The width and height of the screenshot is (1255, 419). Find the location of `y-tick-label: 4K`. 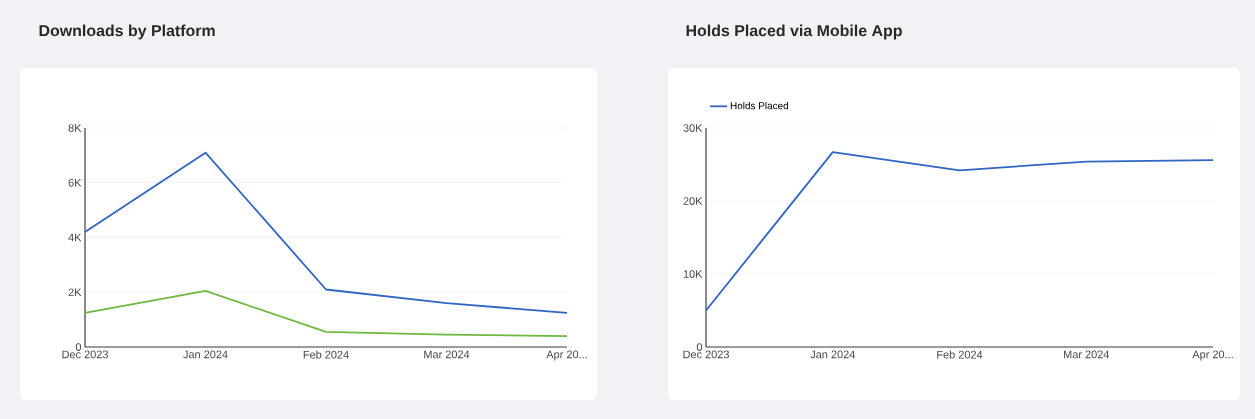

y-tick-label: 4K is located at coordinates (75, 237).